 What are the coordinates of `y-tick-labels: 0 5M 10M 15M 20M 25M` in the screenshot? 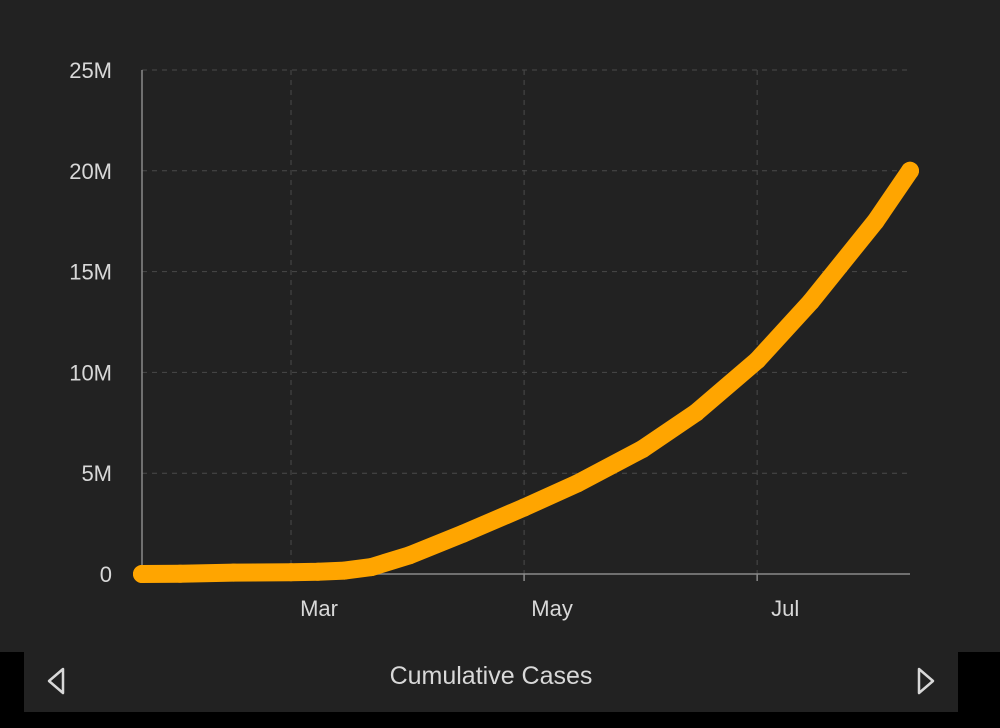 It's located at (90, 322).